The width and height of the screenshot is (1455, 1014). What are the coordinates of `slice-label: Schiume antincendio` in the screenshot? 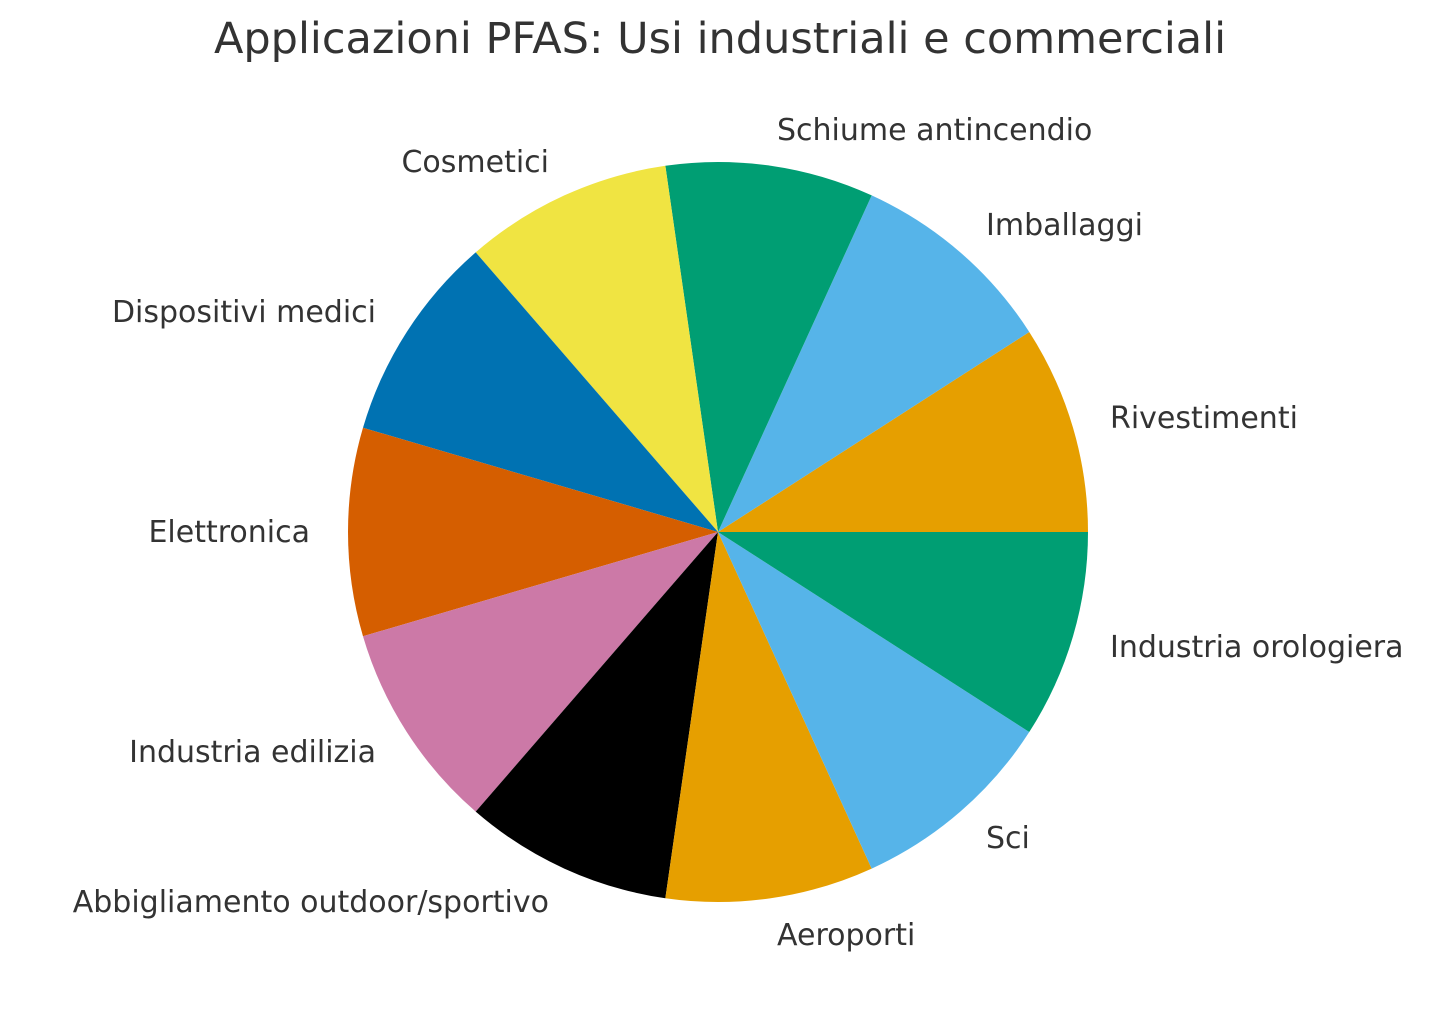 It's located at (934, 130).